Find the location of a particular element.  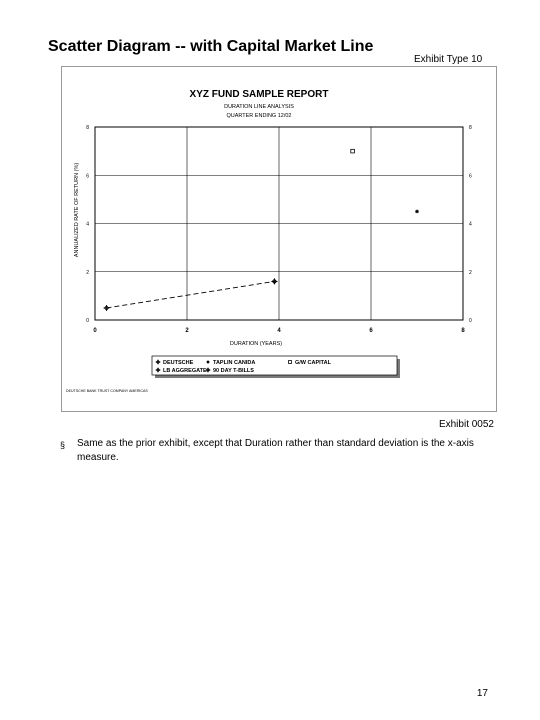

point-taplin-canida is located at coordinates (417, 211).